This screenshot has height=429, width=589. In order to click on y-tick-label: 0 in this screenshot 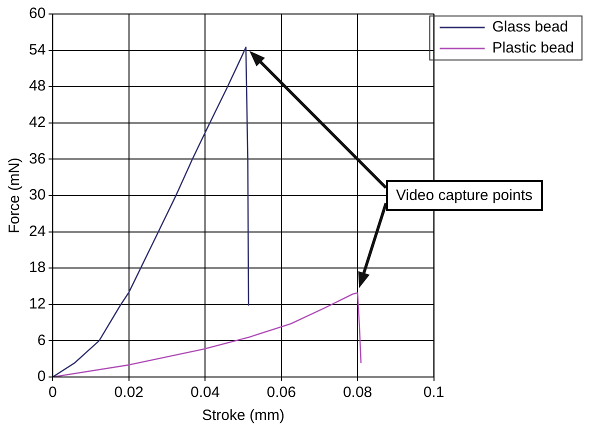, I will do `click(41, 377)`.